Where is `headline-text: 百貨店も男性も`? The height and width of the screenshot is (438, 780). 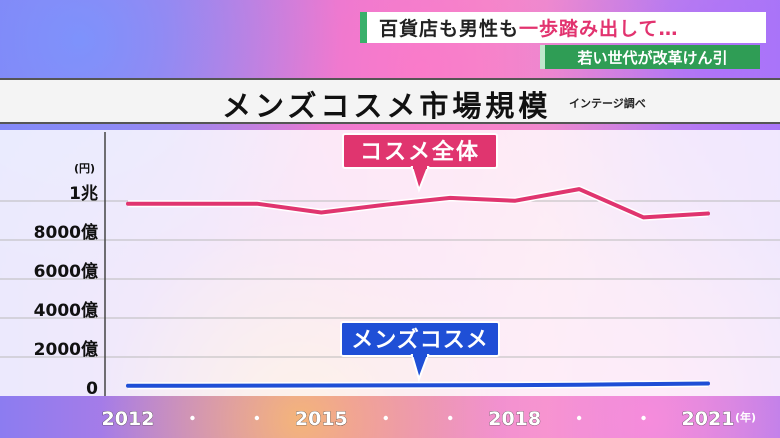 headline-text: 百貨店も男性も is located at coordinates (449, 29).